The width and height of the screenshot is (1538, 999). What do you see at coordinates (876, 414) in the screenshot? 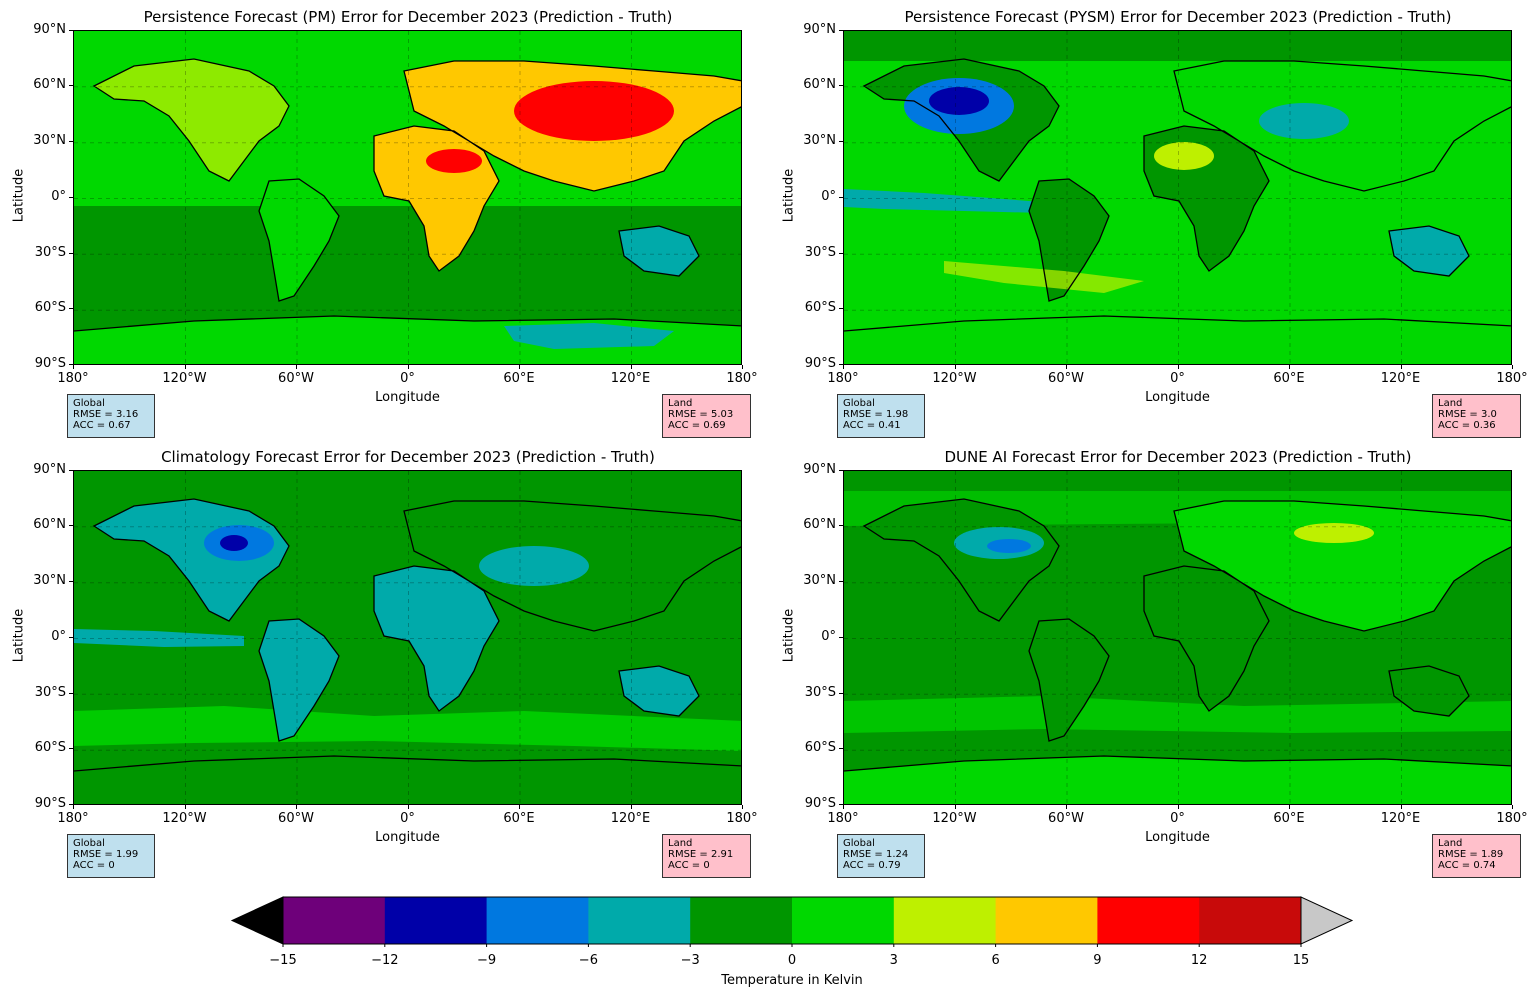
I see `rmse-value: RMSE = 1.98` at bounding box center [876, 414].